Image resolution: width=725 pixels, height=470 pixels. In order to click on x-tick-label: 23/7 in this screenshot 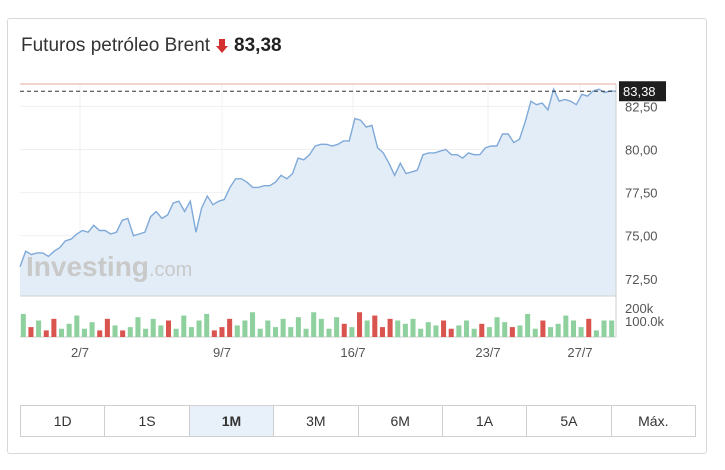, I will do `click(487, 352)`.